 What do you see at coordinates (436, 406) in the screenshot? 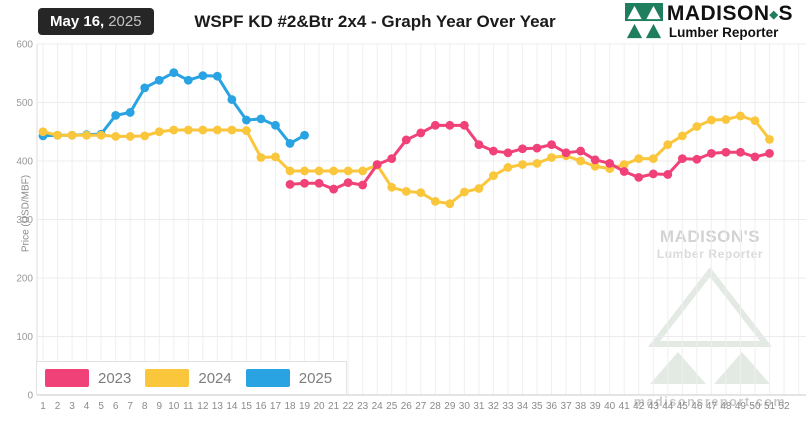
I see `svg-text: 28` at bounding box center [436, 406].